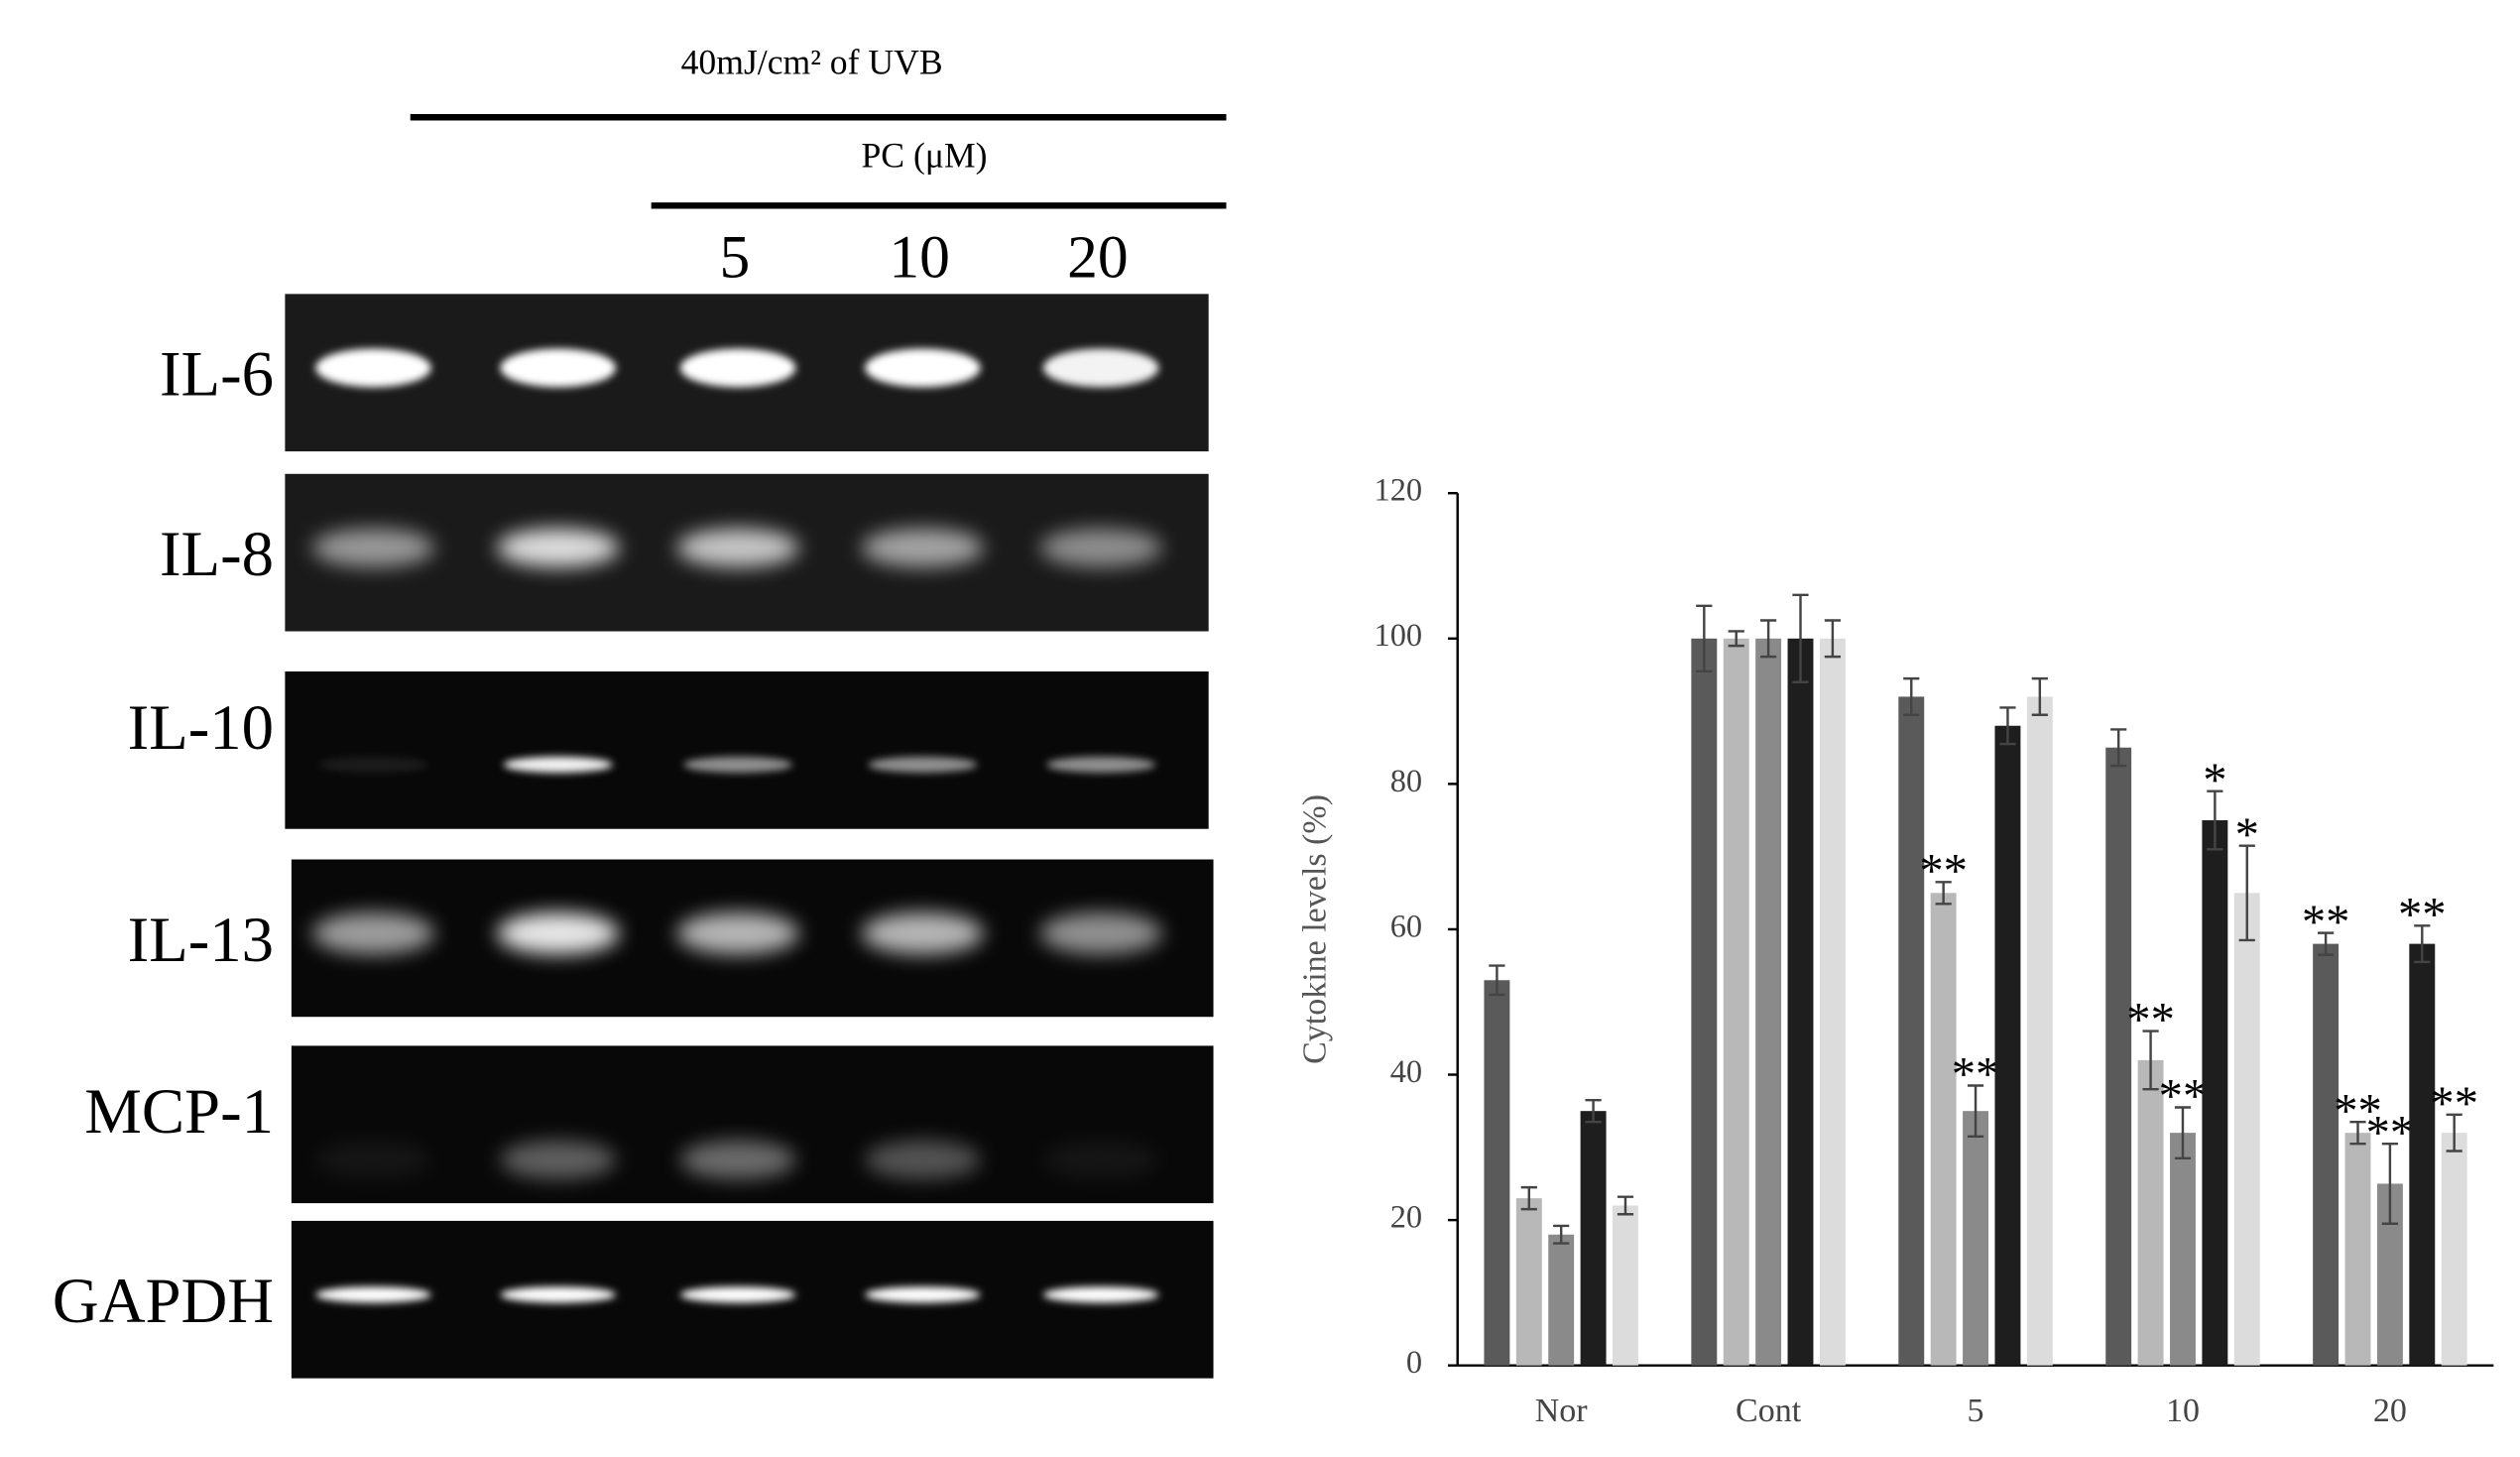 This screenshot has width=2520, height=1457. What do you see at coordinates (1406, 1072) in the screenshot?
I see `y-tick-label: 40` at bounding box center [1406, 1072].